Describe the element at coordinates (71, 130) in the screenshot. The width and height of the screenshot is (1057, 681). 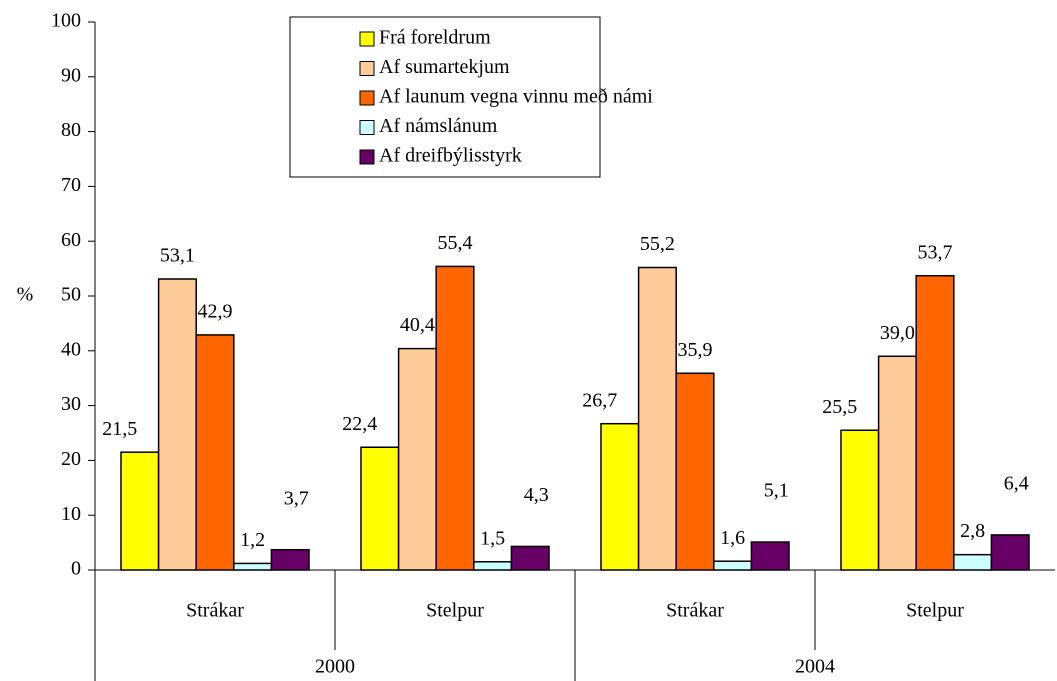
I see `y-tick-label: 80` at that location.